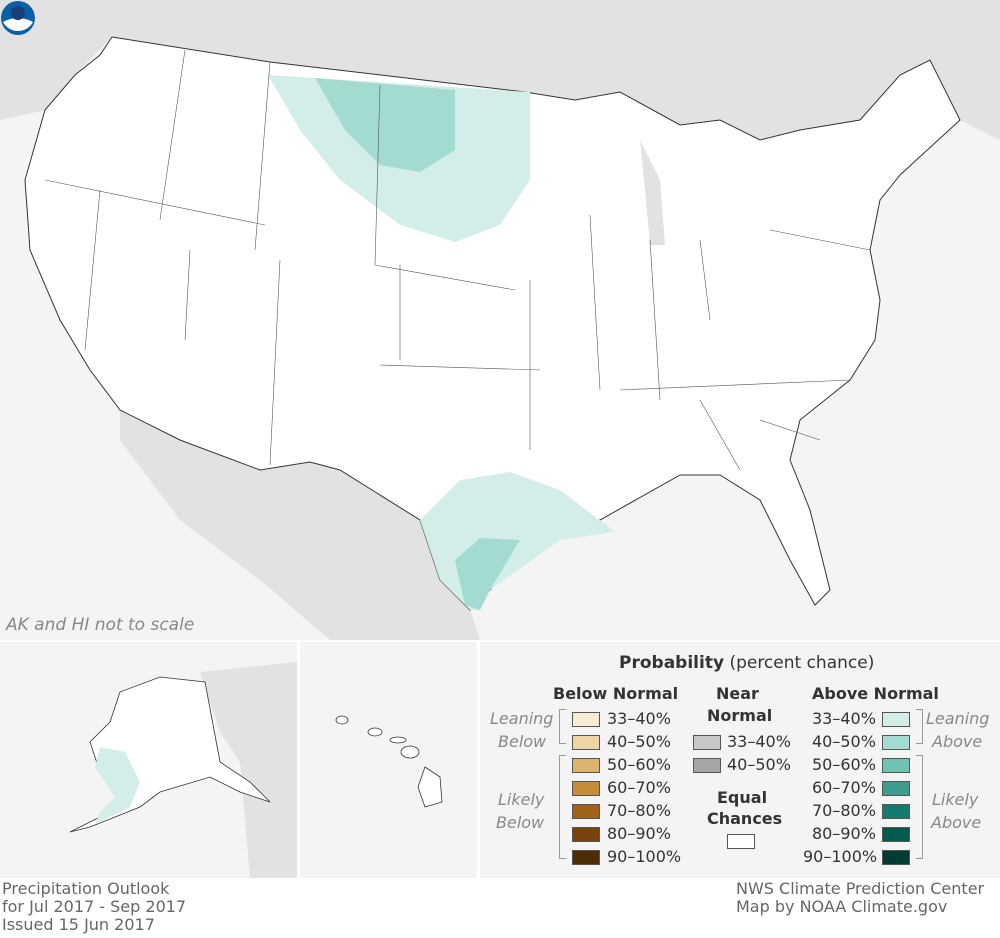  I want to click on above-6-swatch, so click(896, 857).